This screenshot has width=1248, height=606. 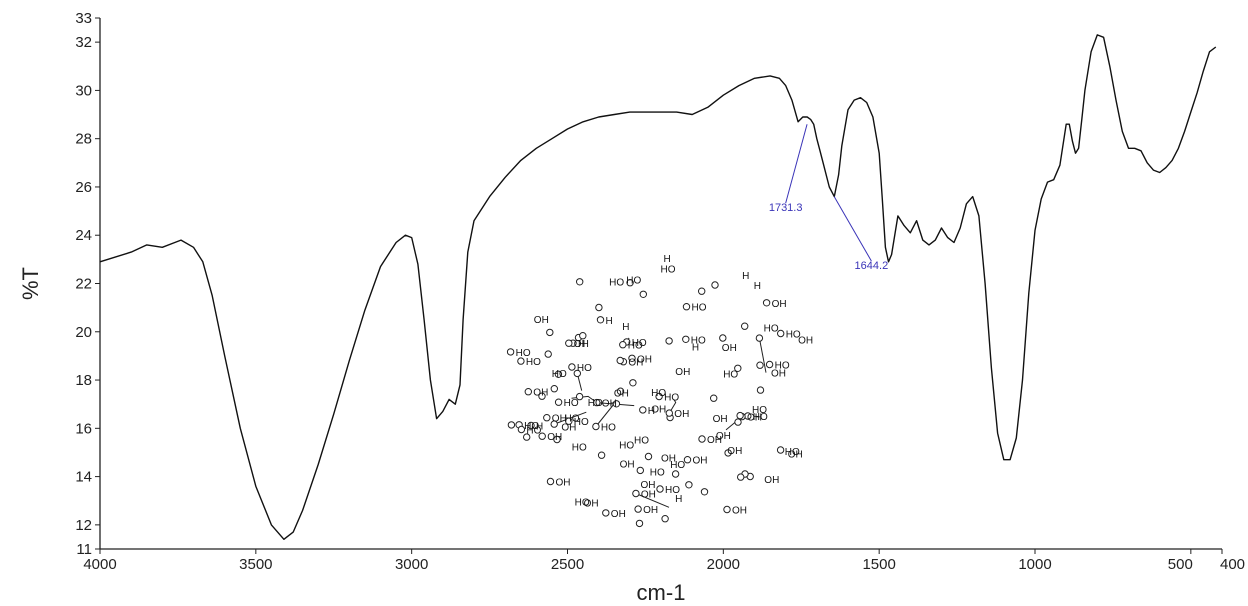 What do you see at coordinates (255, 564) in the screenshot?
I see `x-tick-label: 3500` at bounding box center [255, 564].